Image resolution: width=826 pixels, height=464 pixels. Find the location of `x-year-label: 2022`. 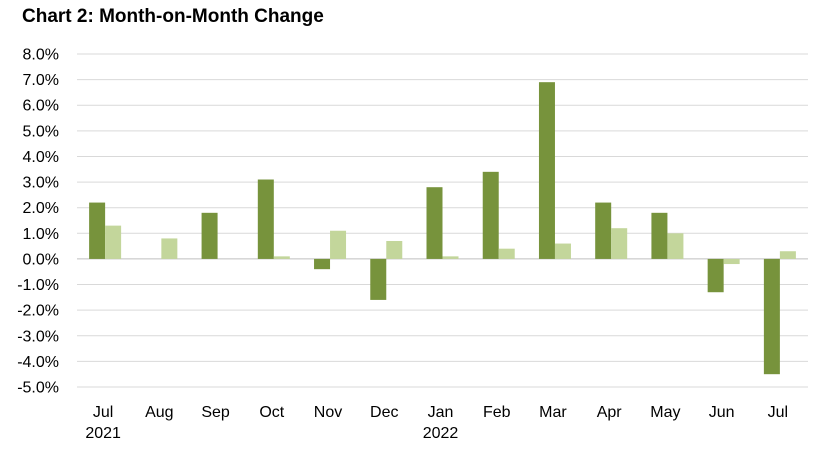

x-year-label: 2022 is located at coordinates (441, 433).